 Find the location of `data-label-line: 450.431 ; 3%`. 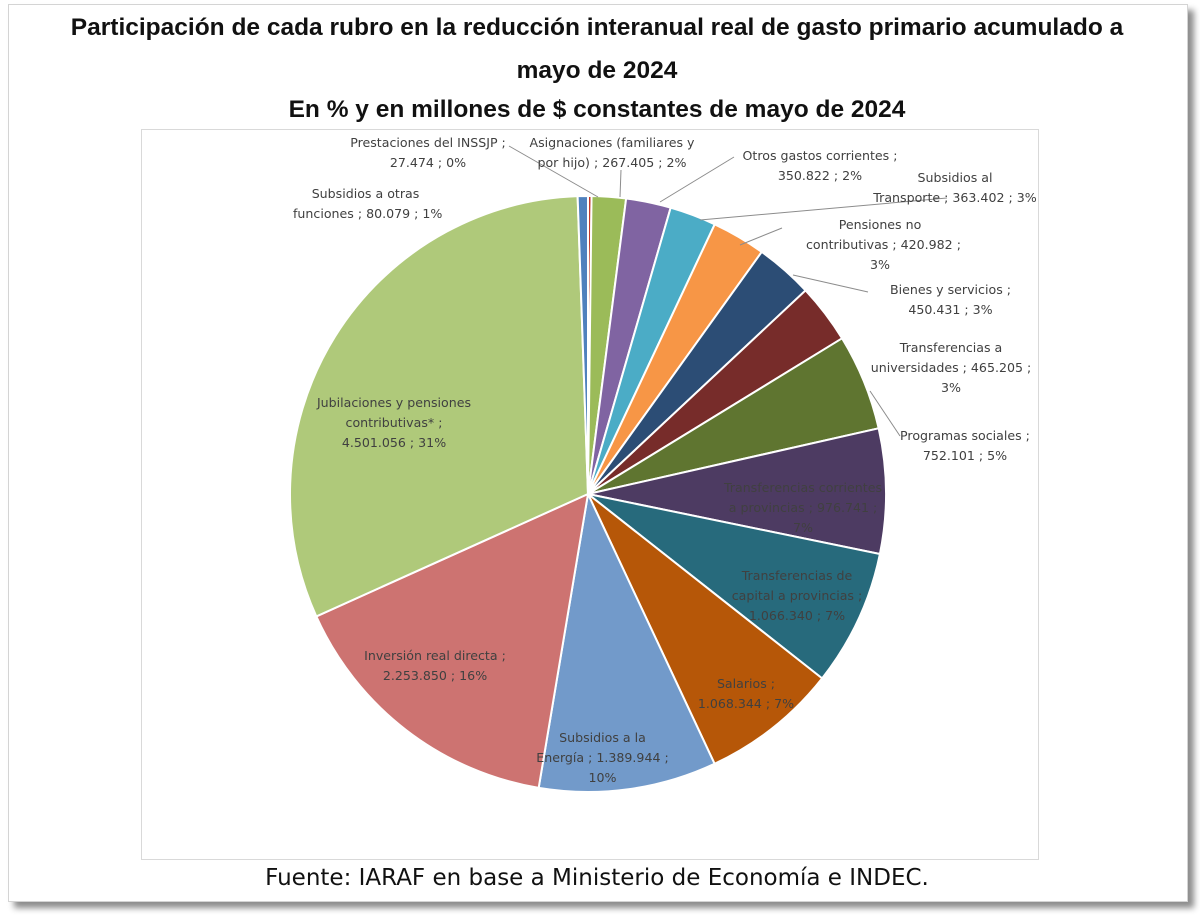

data-label-line: 450.431 ; 3% is located at coordinates (950, 309).